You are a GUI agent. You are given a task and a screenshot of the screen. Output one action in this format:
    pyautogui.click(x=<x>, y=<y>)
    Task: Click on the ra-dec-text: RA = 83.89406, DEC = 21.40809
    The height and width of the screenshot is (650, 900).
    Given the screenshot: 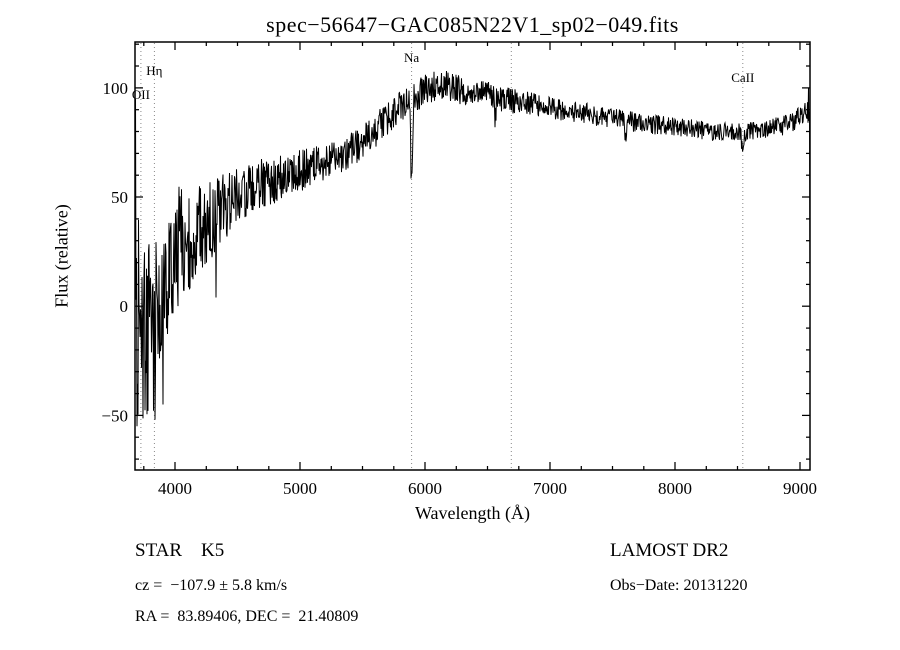 What is the action you would take?
    pyautogui.click(x=247, y=616)
    